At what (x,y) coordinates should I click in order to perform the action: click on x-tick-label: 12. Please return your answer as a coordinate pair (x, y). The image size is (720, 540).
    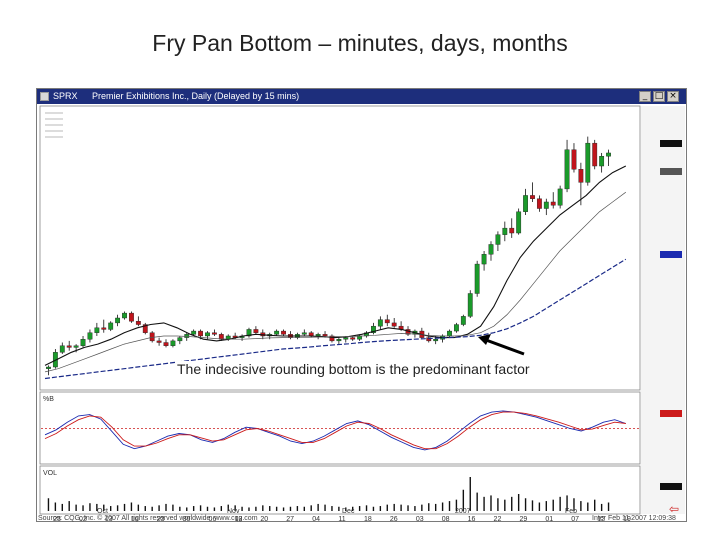
    Looking at the image, I should click on (601, 519).